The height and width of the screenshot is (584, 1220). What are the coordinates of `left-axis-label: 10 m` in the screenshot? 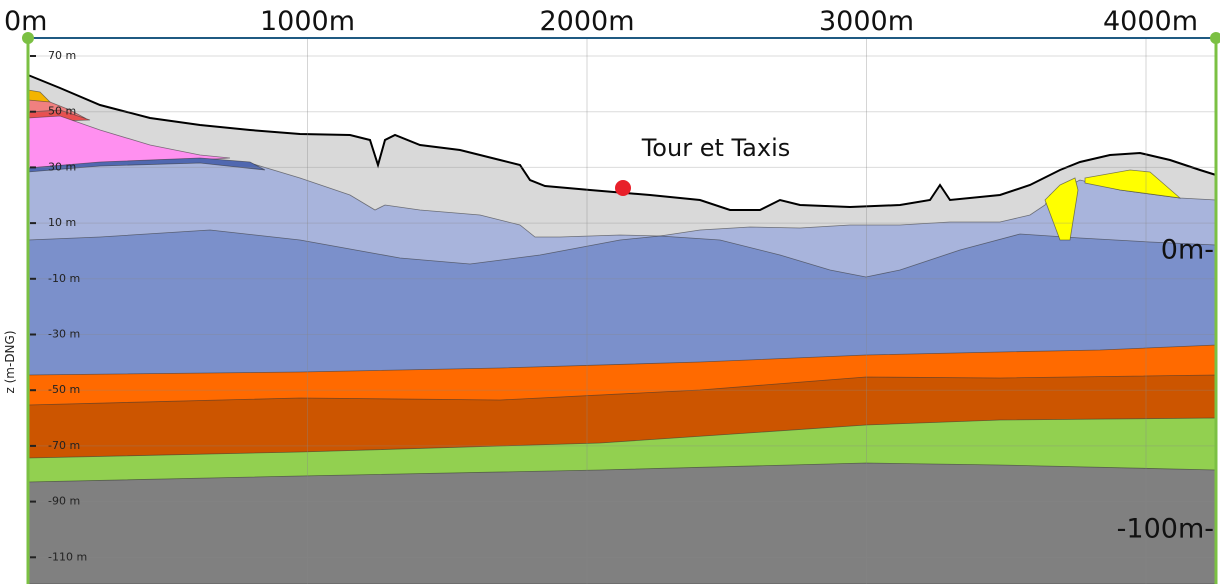 It's located at (62, 222).